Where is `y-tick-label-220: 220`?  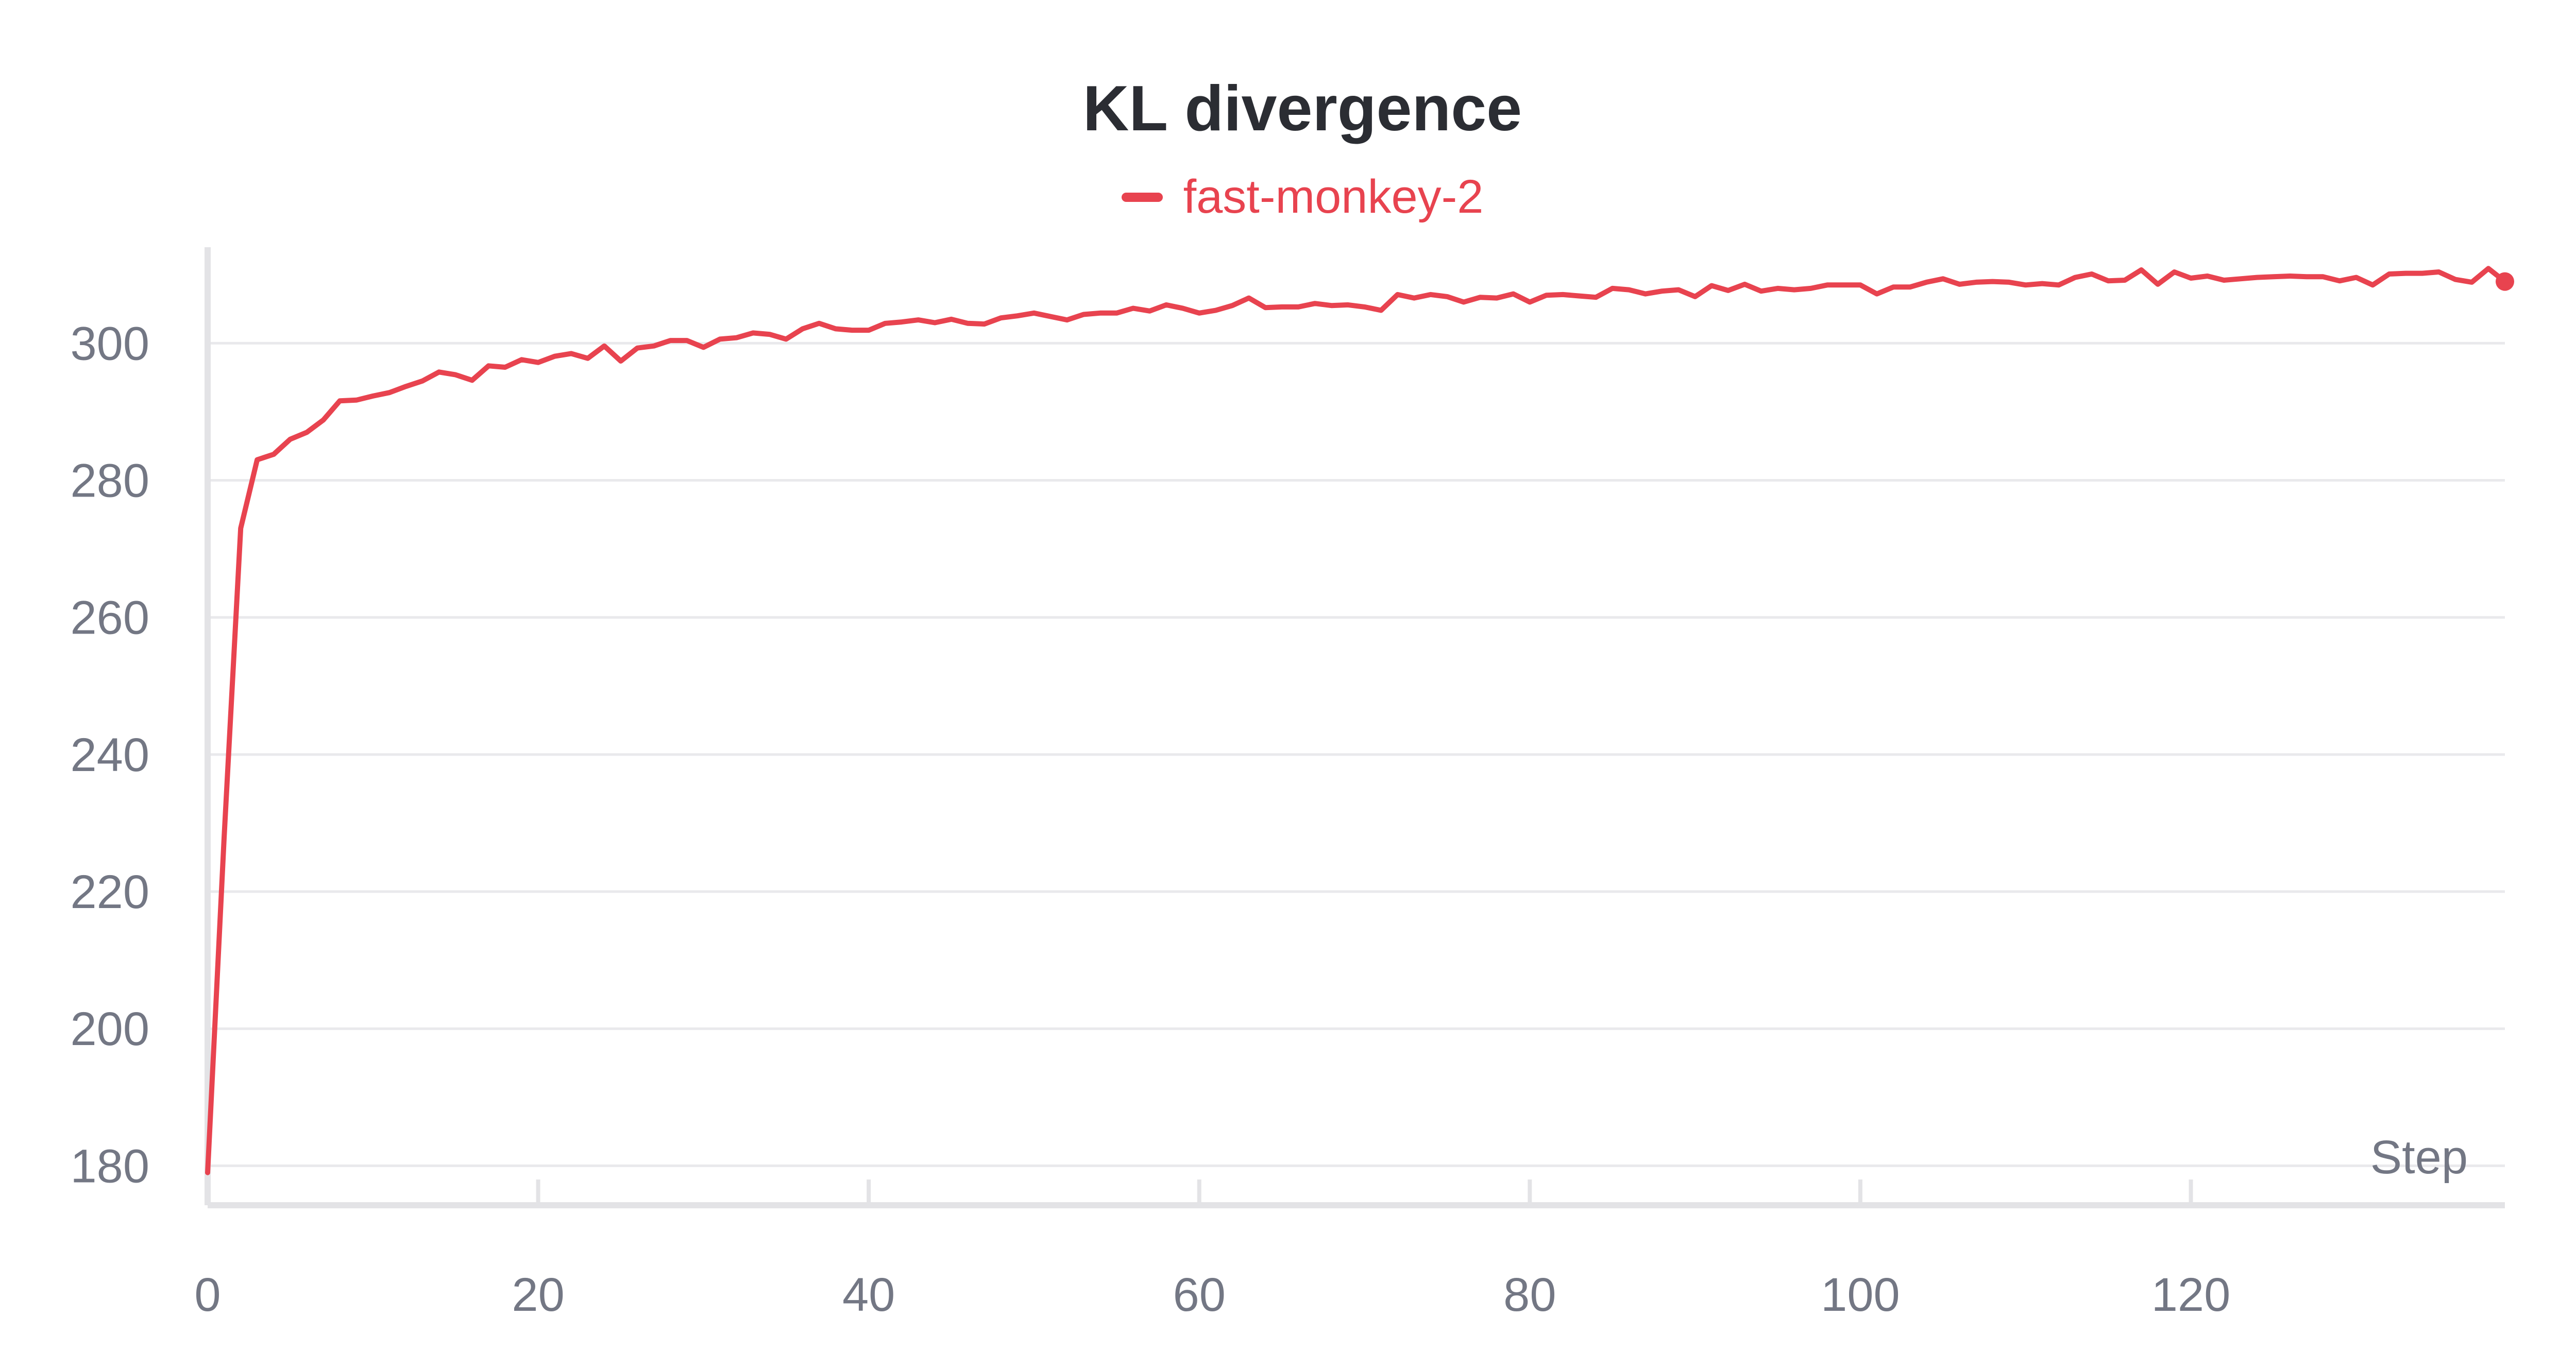
y-tick-label-220: 220 is located at coordinates (111, 892).